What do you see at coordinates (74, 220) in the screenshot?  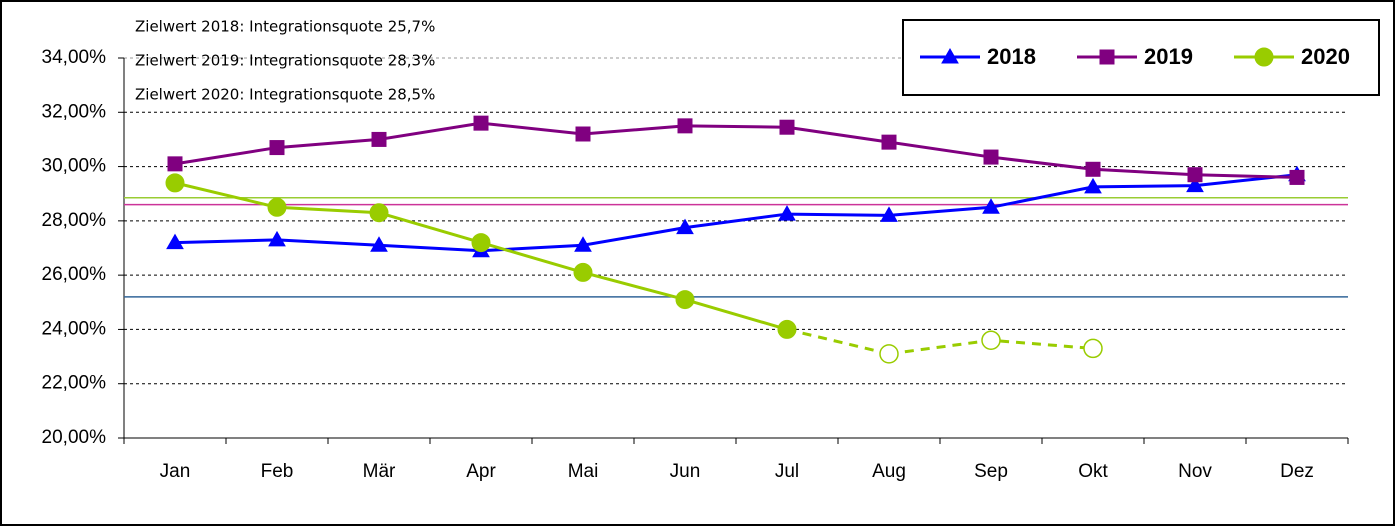 I see `y-tick-label: 28,00%` at bounding box center [74, 220].